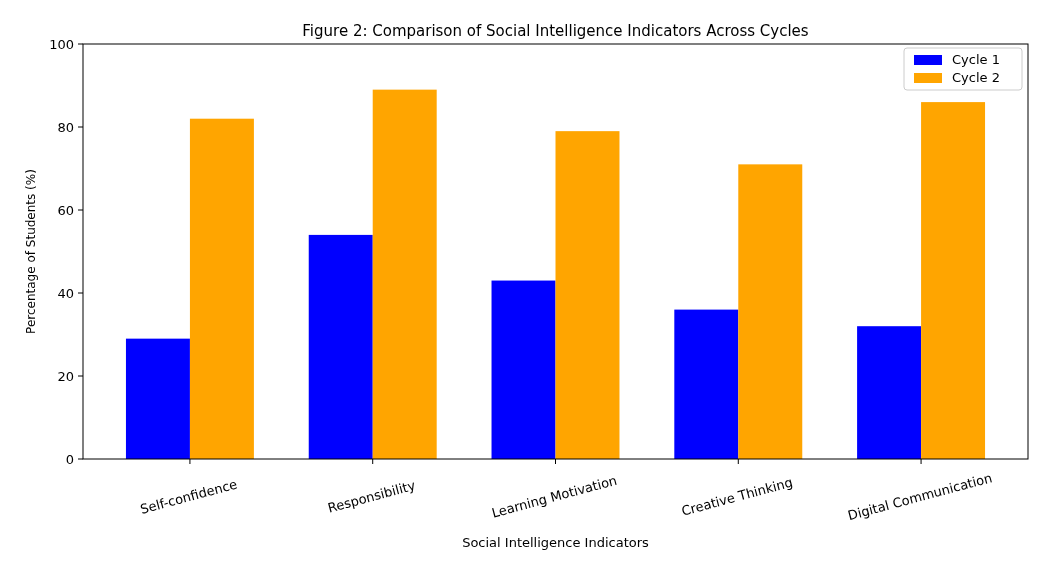 This screenshot has width=1046, height=571. What do you see at coordinates (31, 251) in the screenshot?
I see `y-axis-title: Percentage of Students (%)` at bounding box center [31, 251].